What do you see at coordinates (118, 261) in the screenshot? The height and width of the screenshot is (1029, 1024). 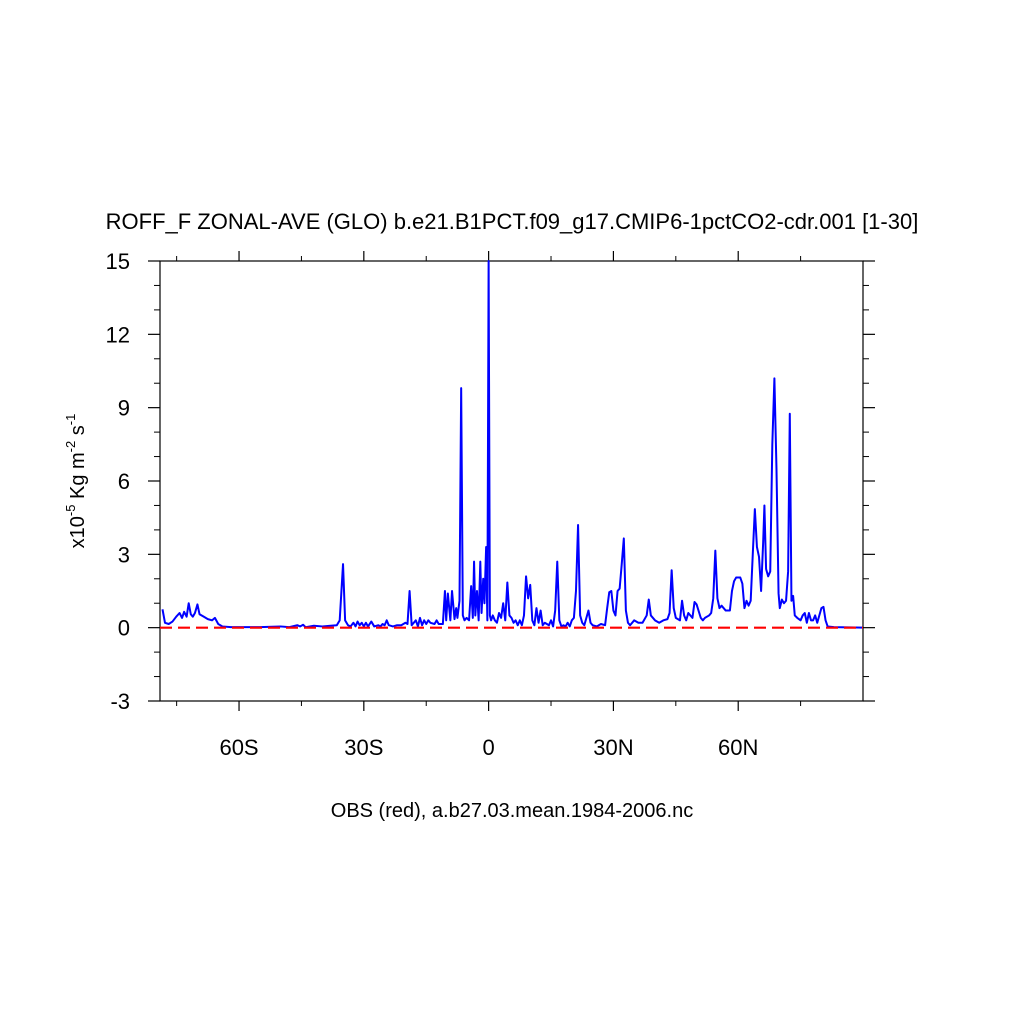 I see `y-tick-label: 15` at bounding box center [118, 261].